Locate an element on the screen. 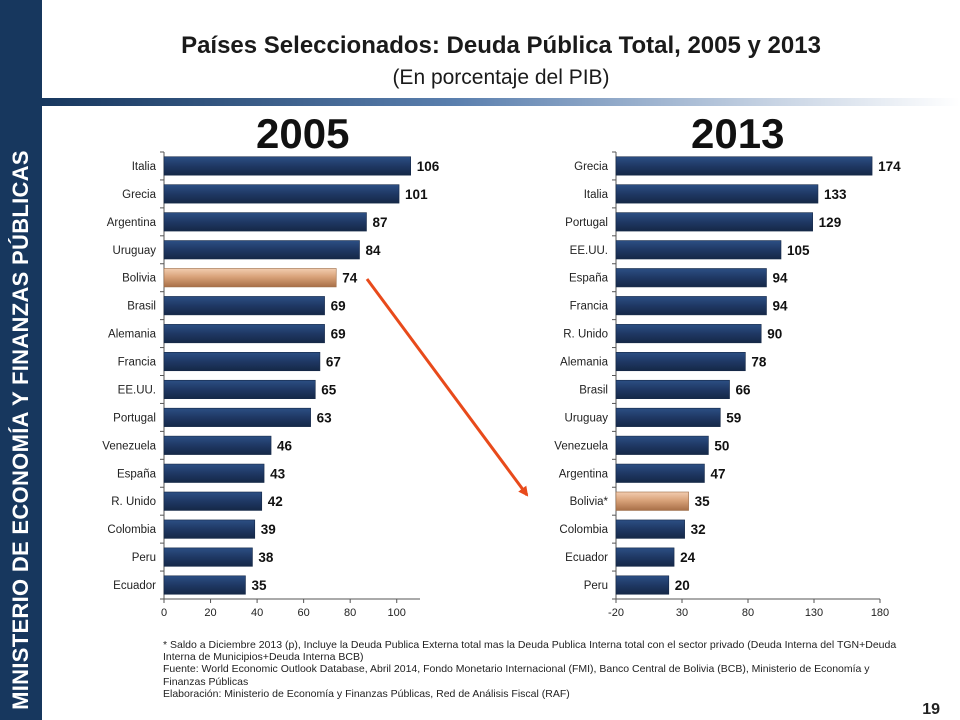 This screenshot has width=960, height=720. data-label: 129 is located at coordinates (830, 222).